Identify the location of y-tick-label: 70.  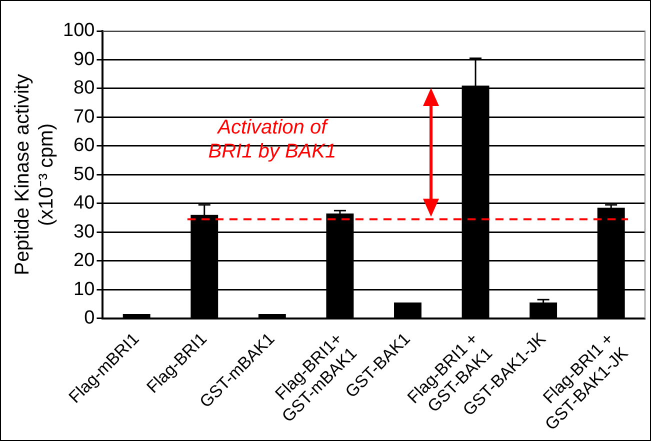
(84, 117).